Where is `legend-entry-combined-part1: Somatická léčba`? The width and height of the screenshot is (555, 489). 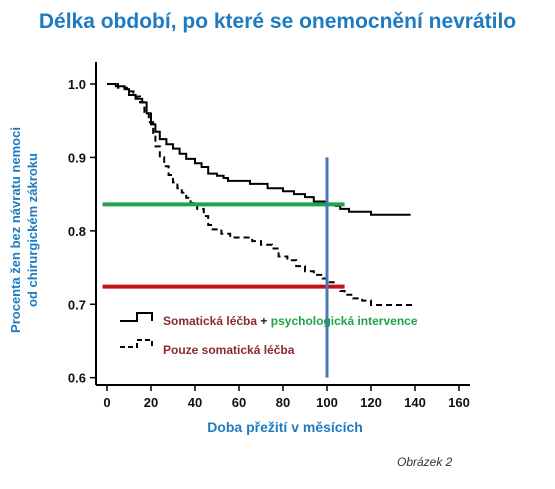 legend-entry-combined-part1: Somatická léčba is located at coordinates (210, 321).